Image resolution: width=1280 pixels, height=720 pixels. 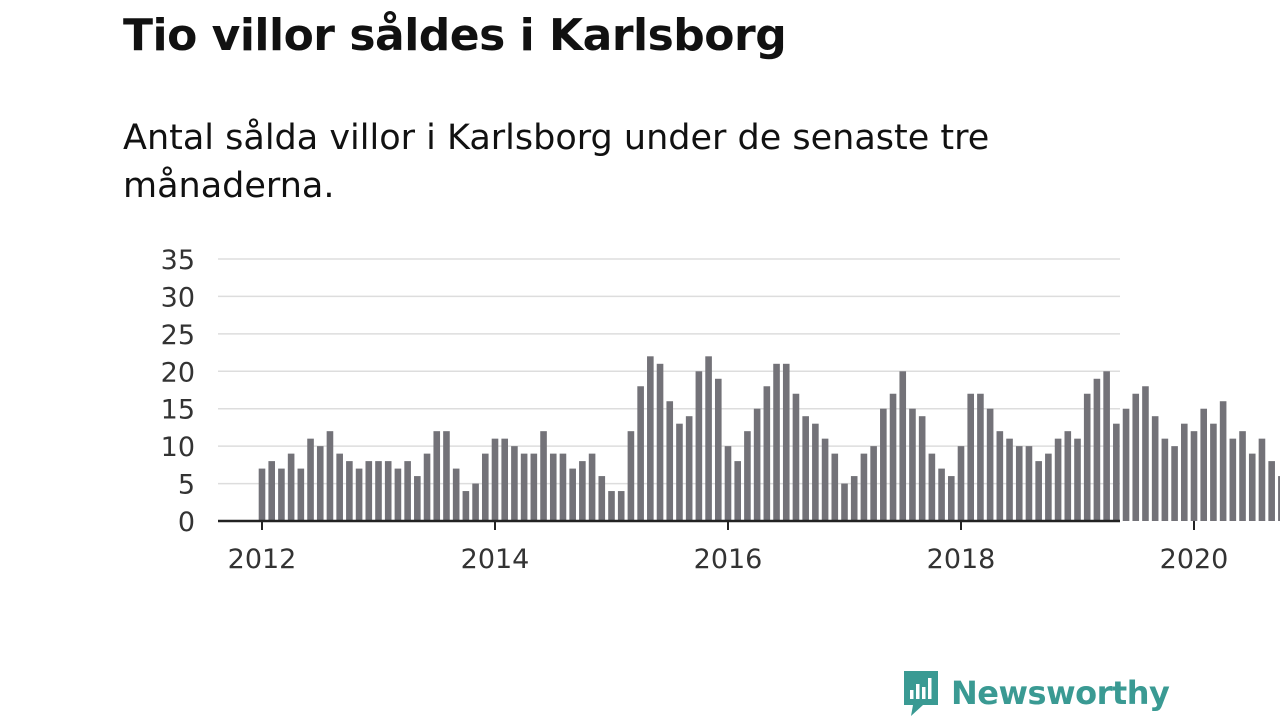 What do you see at coordinates (1060, 693) in the screenshot?
I see `newsworthy-logo-text: Newsworthy` at bounding box center [1060, 693].